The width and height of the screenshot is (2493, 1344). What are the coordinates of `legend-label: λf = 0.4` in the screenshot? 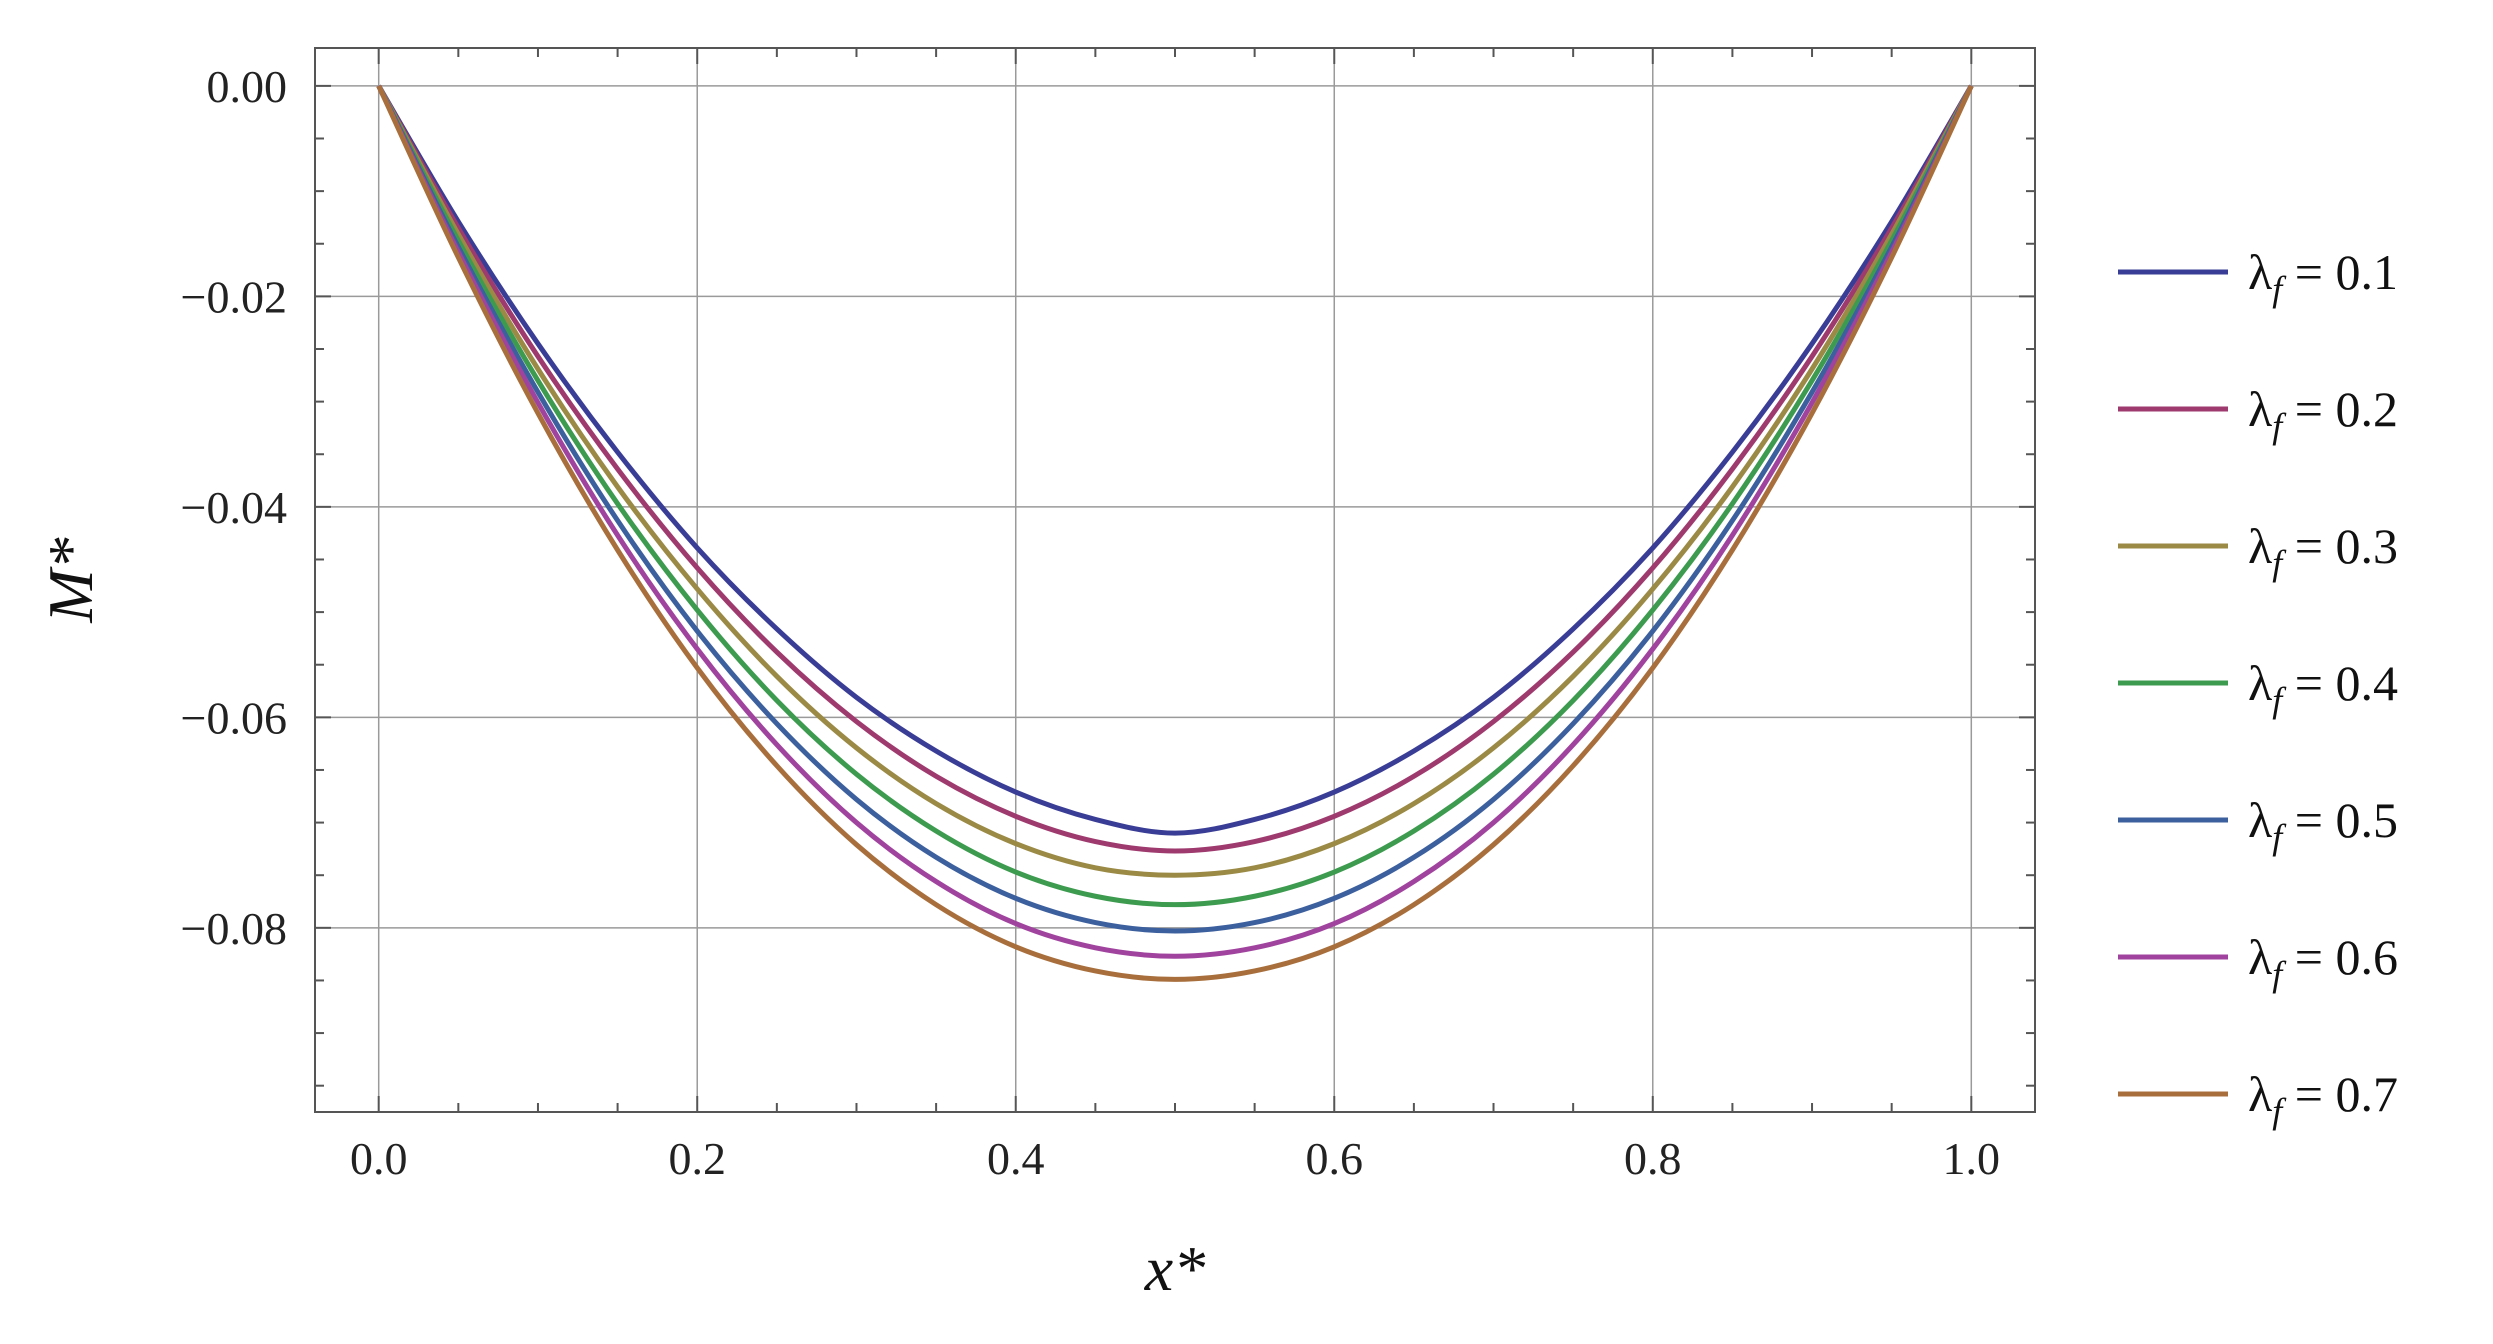 It's located at (2323, 687).